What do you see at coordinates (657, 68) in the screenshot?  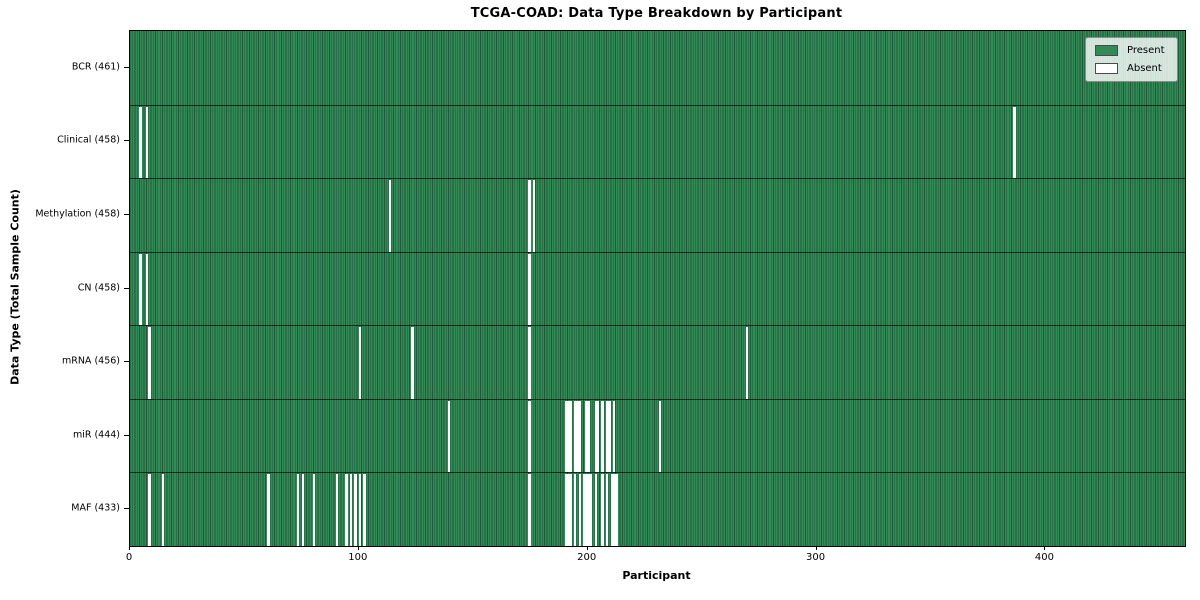 I see `row-bcr` at bounding box center [657, 68].